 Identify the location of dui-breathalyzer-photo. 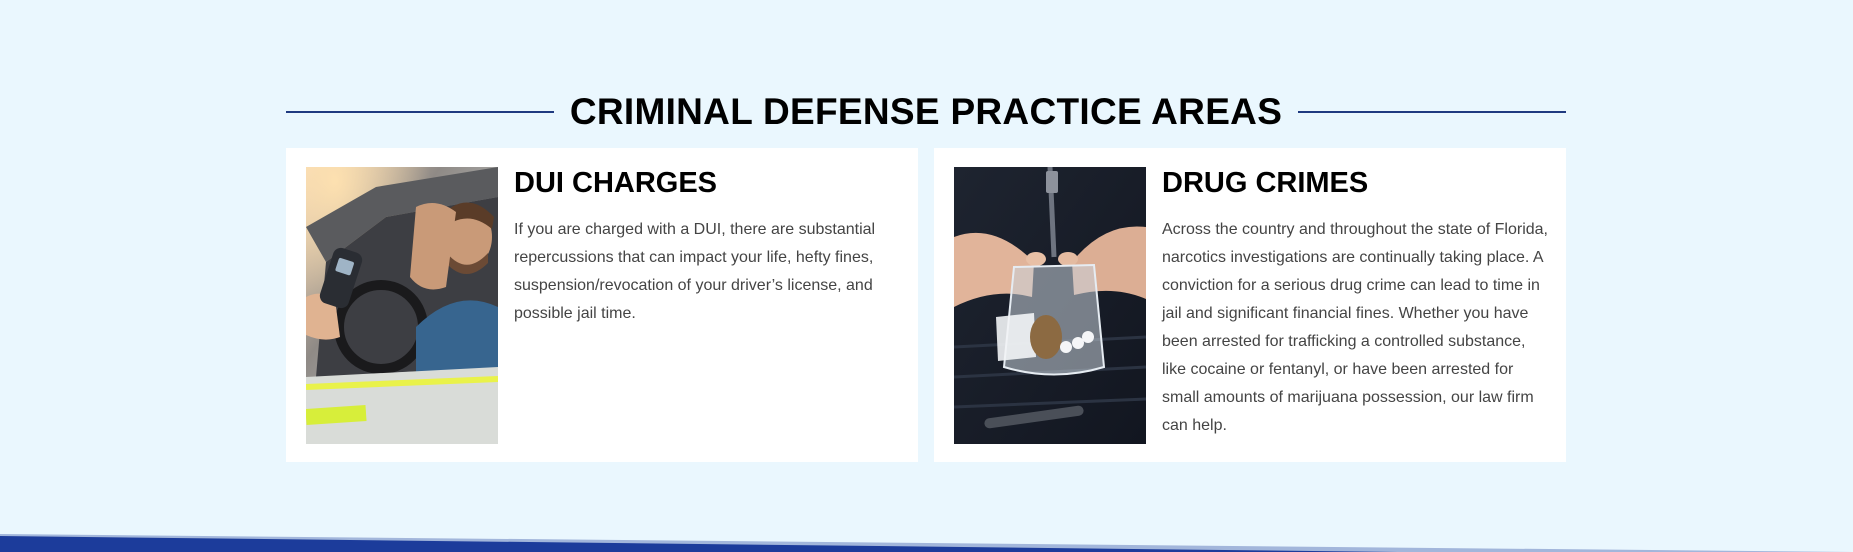
(402, 305).